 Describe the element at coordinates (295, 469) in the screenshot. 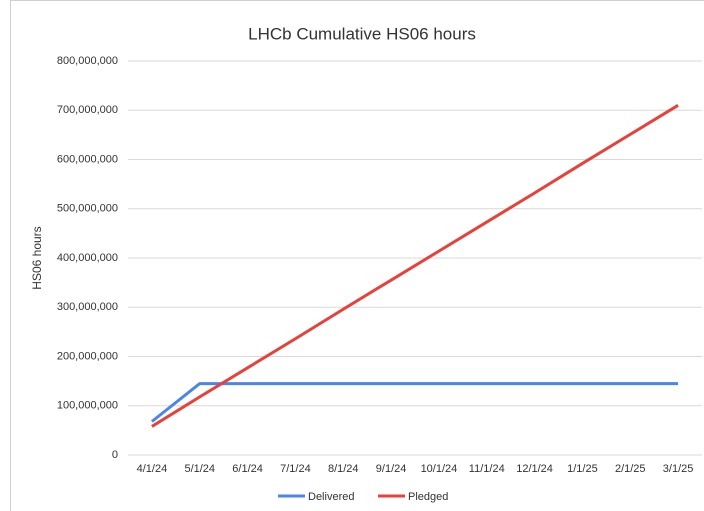

I see `x-tick-label: 7/1/24` at that location.